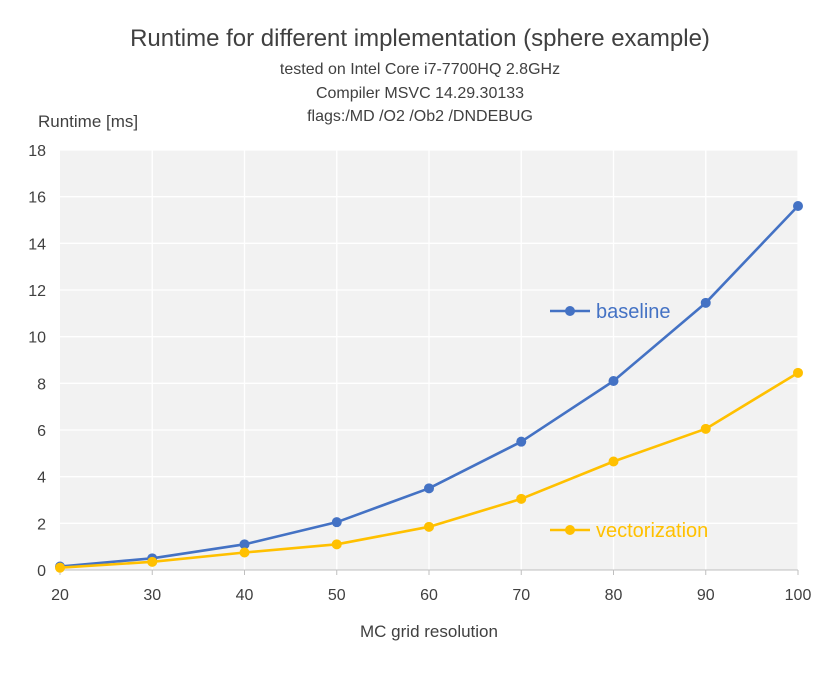  What do you see at coordinates (706, 595) in the screenshot?
I see `x-tick-label: 90` at bounding box center [706, 595].